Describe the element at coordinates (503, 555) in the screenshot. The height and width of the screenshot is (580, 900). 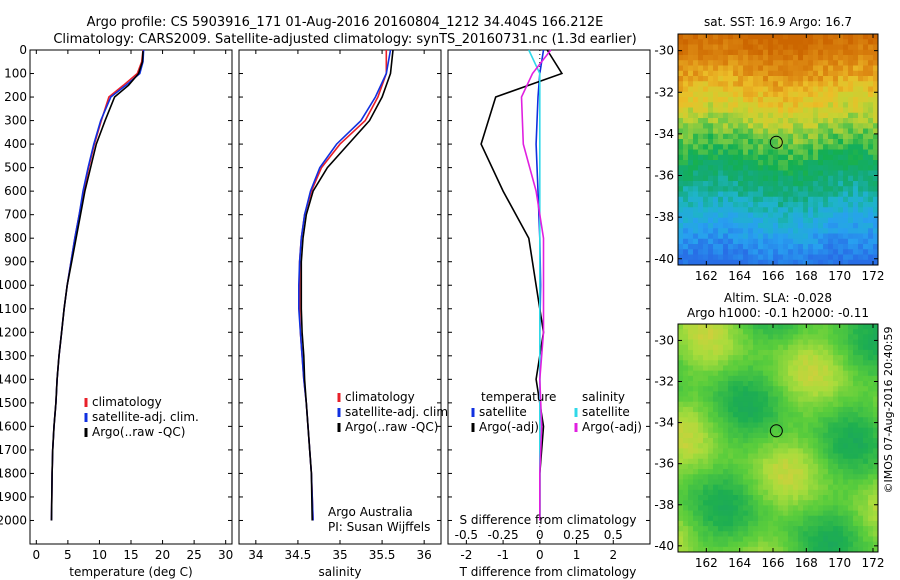
I see `x-tick-label: -1` at that location.